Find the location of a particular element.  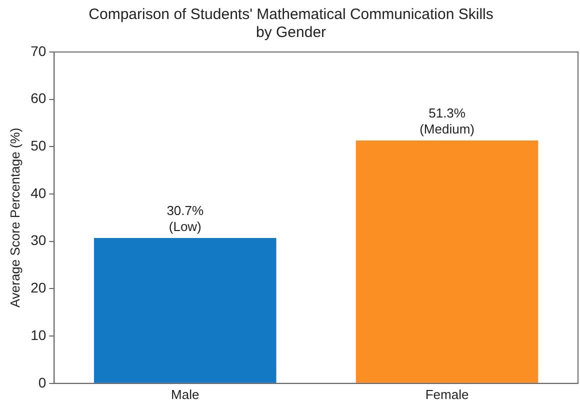

data-label: 51.3% (Medium) is located at coordinates (447, 121).